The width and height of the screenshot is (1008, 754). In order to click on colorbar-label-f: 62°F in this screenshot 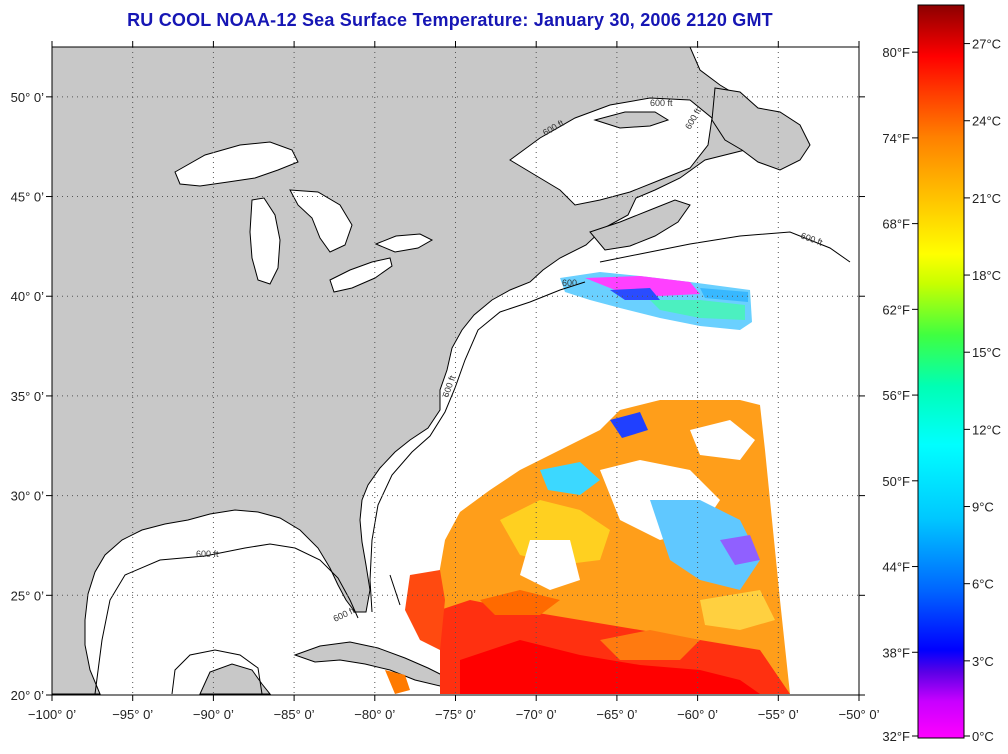, I will do `click(896, 309)`.